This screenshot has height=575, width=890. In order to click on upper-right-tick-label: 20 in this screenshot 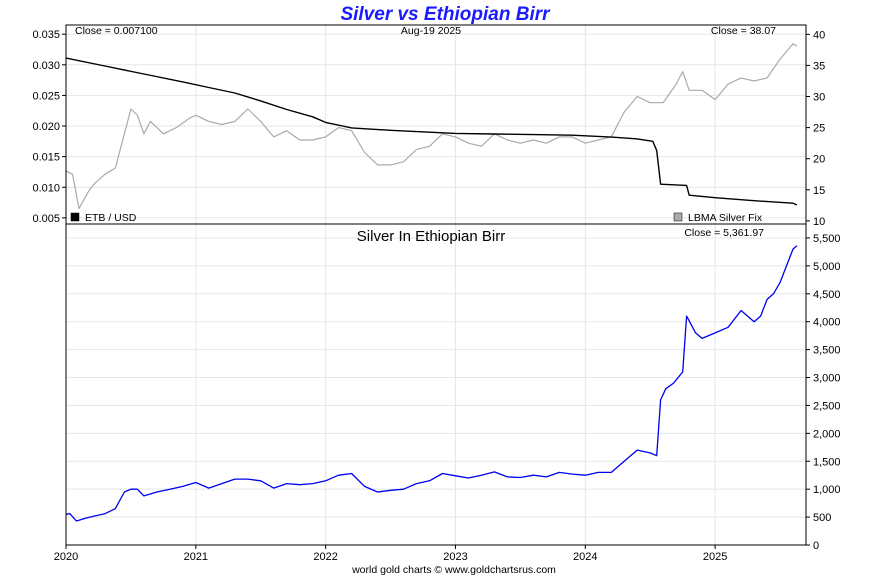, I will do `click(819, 160)`.